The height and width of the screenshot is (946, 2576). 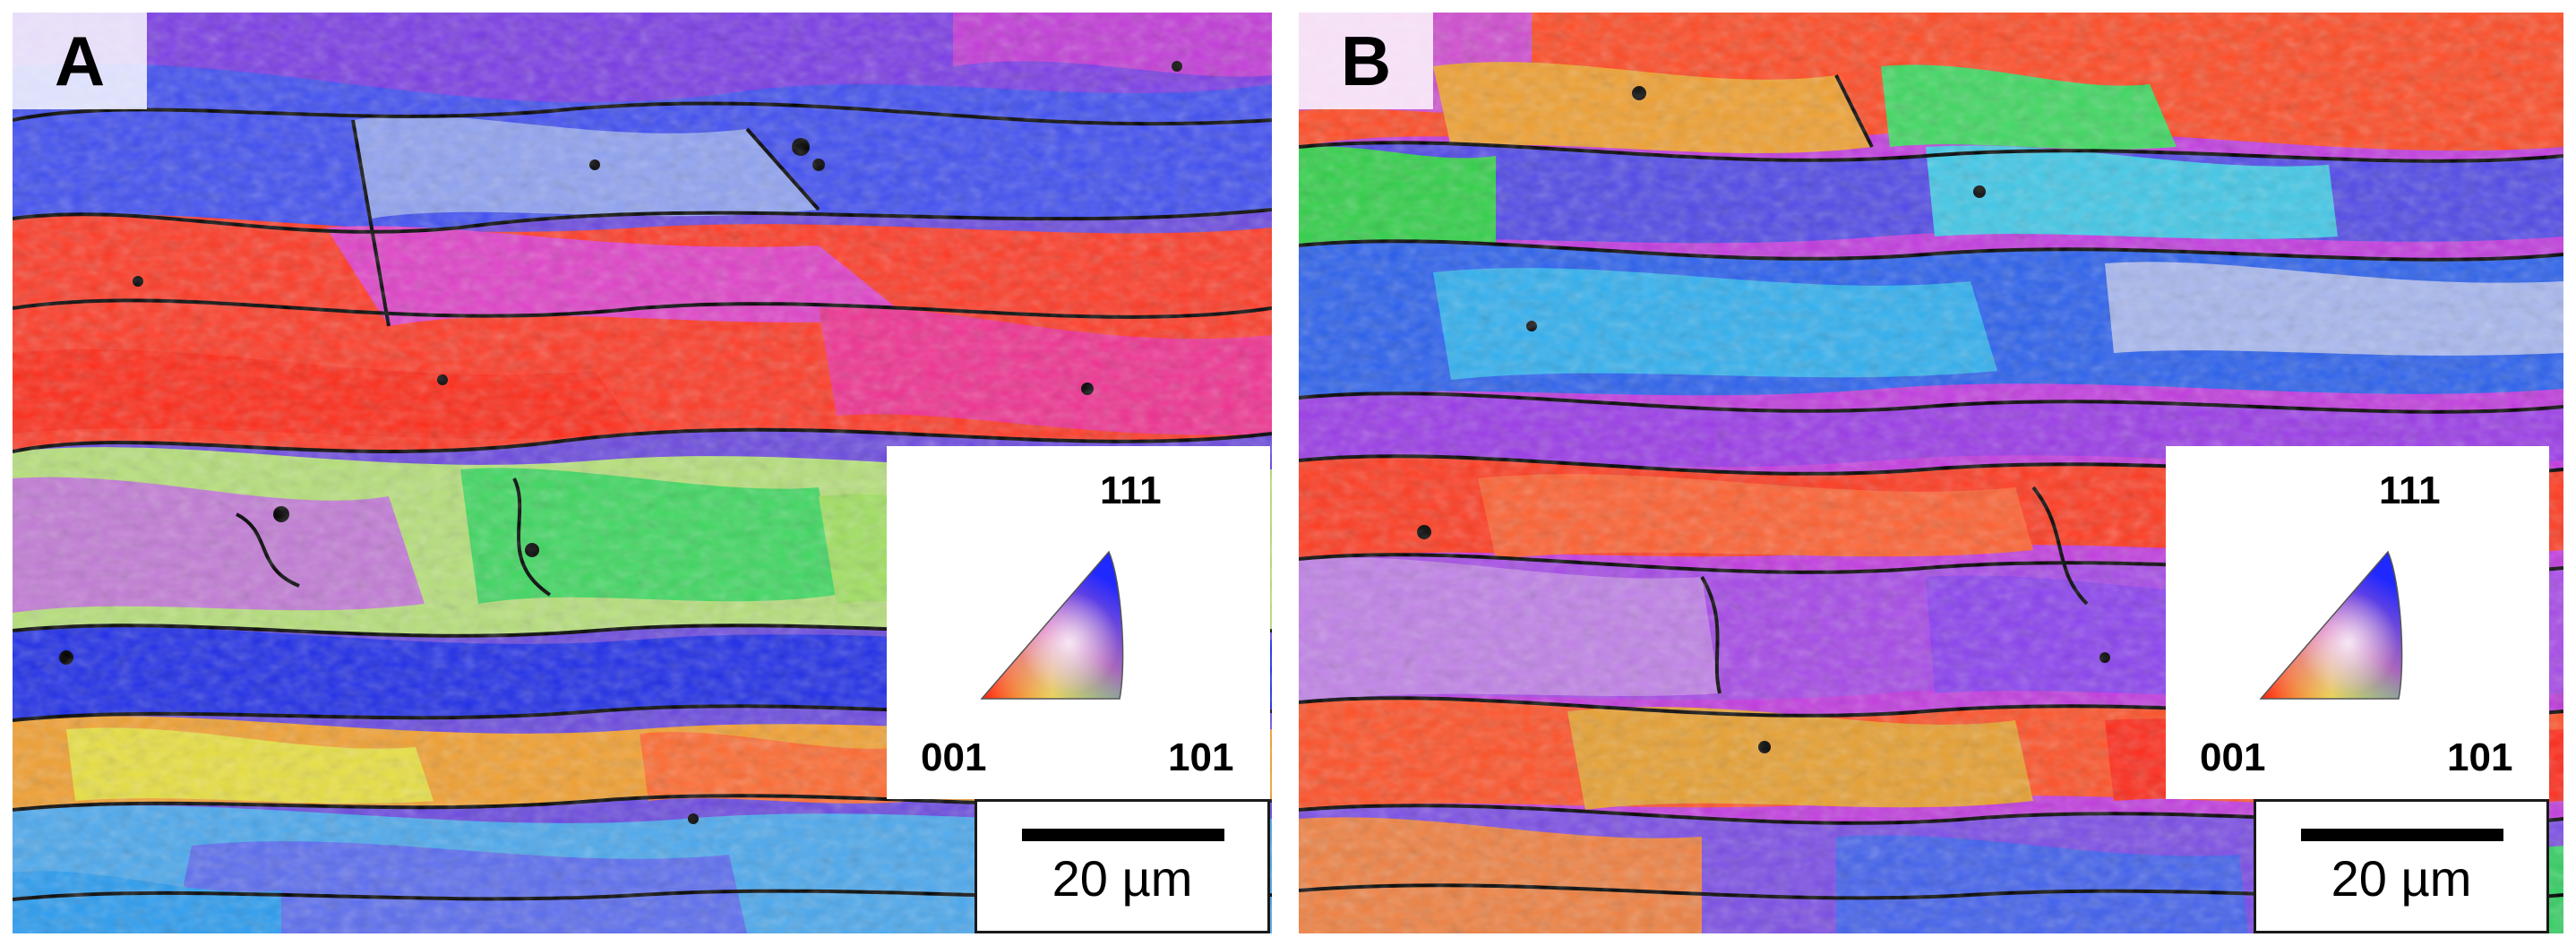 I want to click on panel-label: A, so click(x=80, y=61).